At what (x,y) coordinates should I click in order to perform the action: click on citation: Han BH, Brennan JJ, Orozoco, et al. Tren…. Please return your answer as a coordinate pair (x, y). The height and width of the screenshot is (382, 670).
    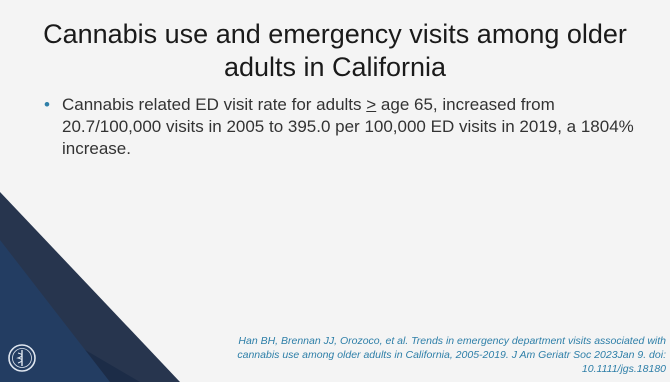
    Looking at the image, I should click on (451, 355).